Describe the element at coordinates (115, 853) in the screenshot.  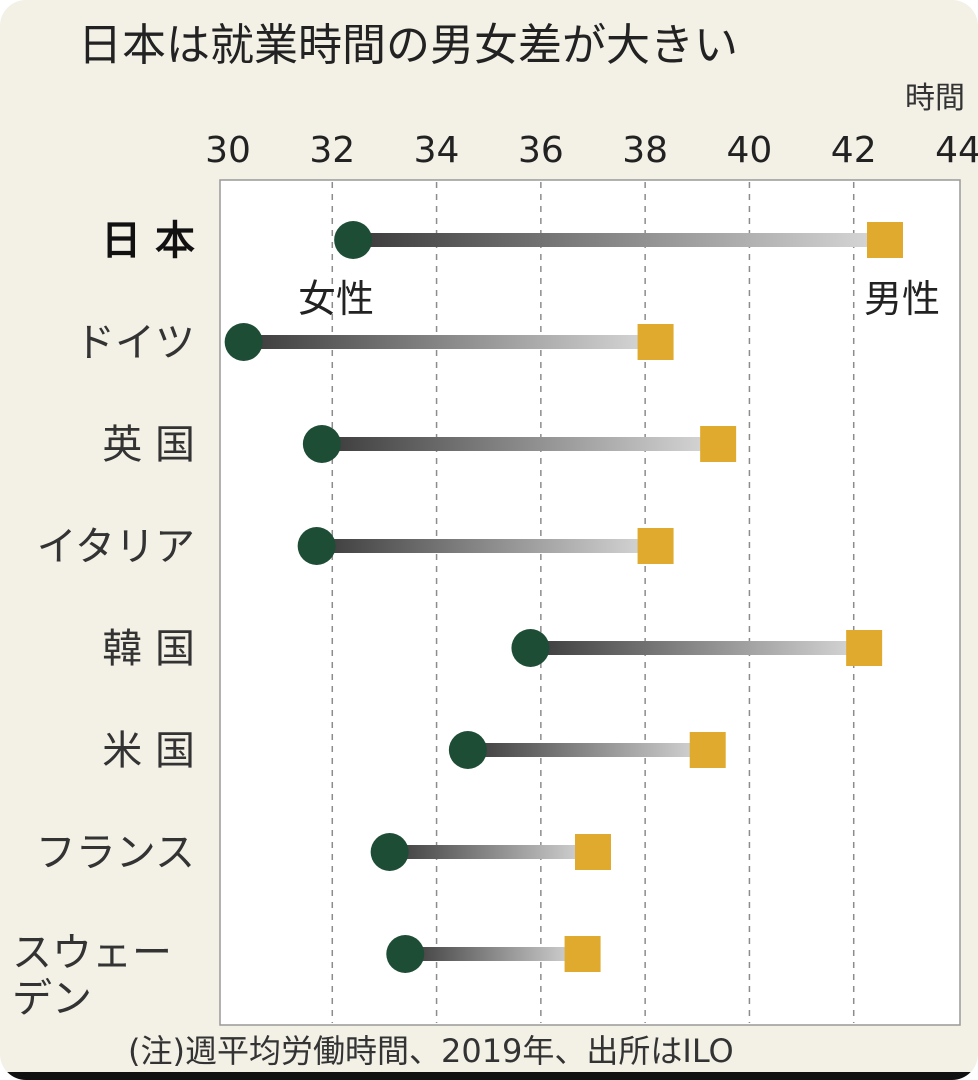
I see `category-label: フランス` at that location.